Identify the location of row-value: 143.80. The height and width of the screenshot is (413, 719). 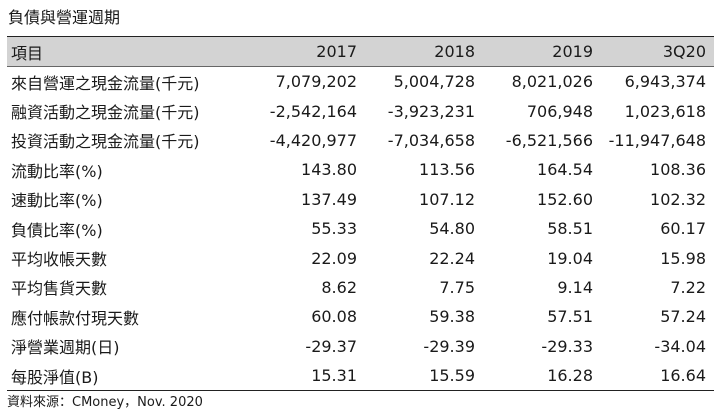
(329, 170).